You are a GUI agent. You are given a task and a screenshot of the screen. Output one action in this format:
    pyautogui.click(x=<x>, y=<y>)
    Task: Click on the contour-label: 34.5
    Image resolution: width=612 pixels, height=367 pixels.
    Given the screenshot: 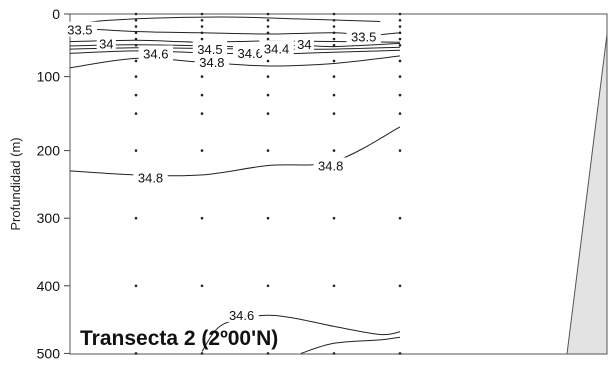 What is the action you would take?
    pyautogui.click(x=209, y=49)
    